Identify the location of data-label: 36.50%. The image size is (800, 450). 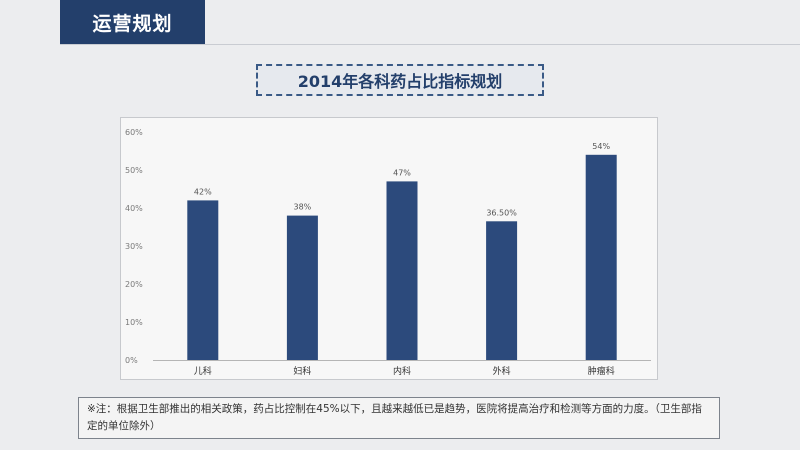
(501, 212).